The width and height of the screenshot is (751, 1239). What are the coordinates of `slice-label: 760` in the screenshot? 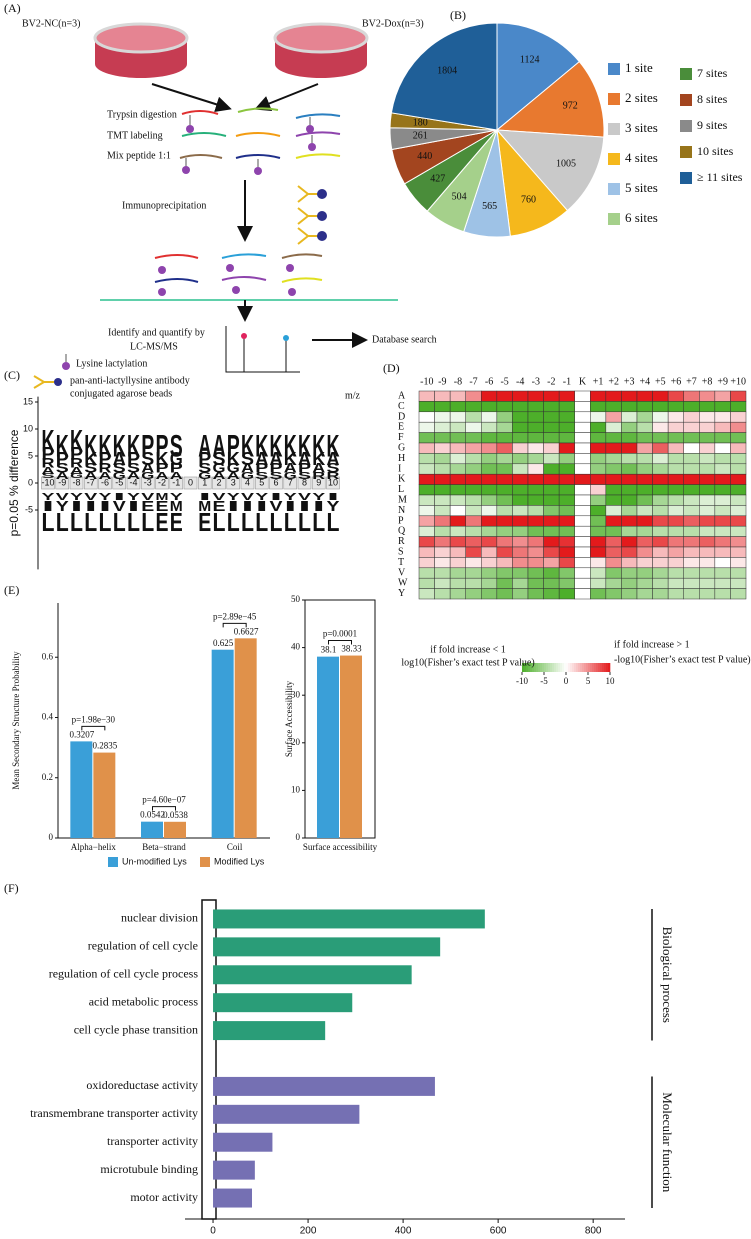 It's located at (528, 200).